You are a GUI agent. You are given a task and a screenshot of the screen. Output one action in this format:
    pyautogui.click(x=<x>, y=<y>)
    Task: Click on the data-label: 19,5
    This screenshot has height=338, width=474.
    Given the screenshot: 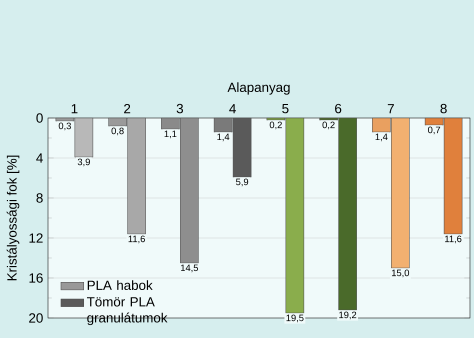 What is the action you would take?
    pyautogui.click(x=295, y=318)
    